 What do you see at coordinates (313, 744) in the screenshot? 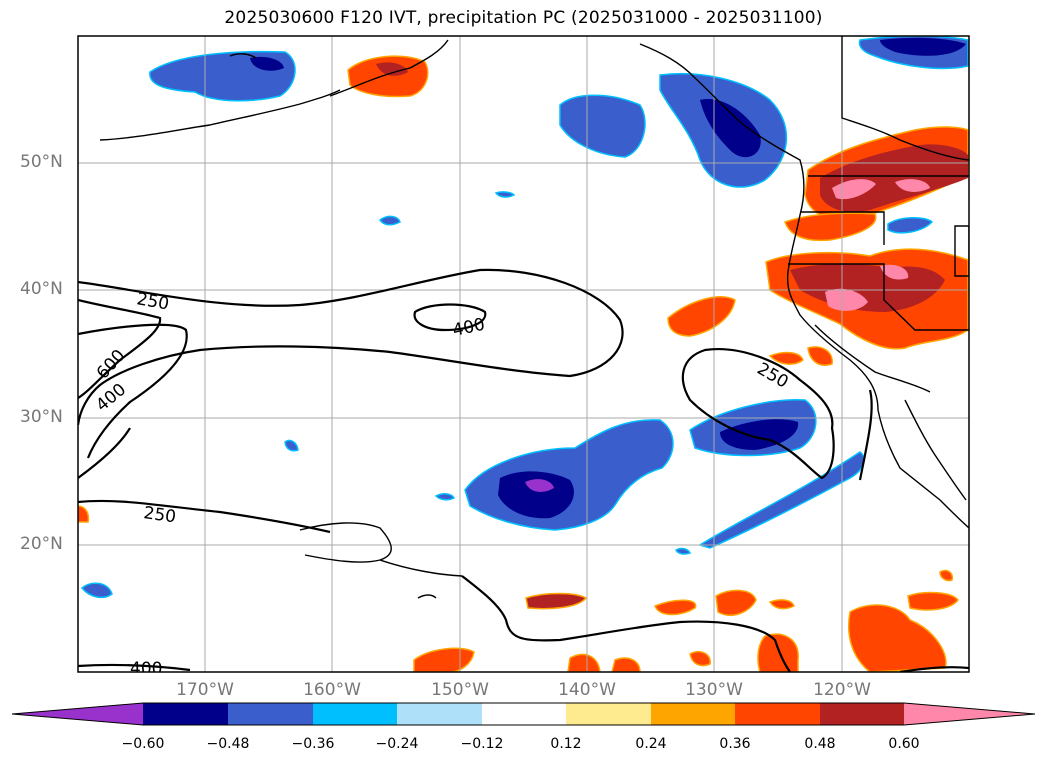
I see `colorbar-tick: −0.36` at bounding box center [313, 744].